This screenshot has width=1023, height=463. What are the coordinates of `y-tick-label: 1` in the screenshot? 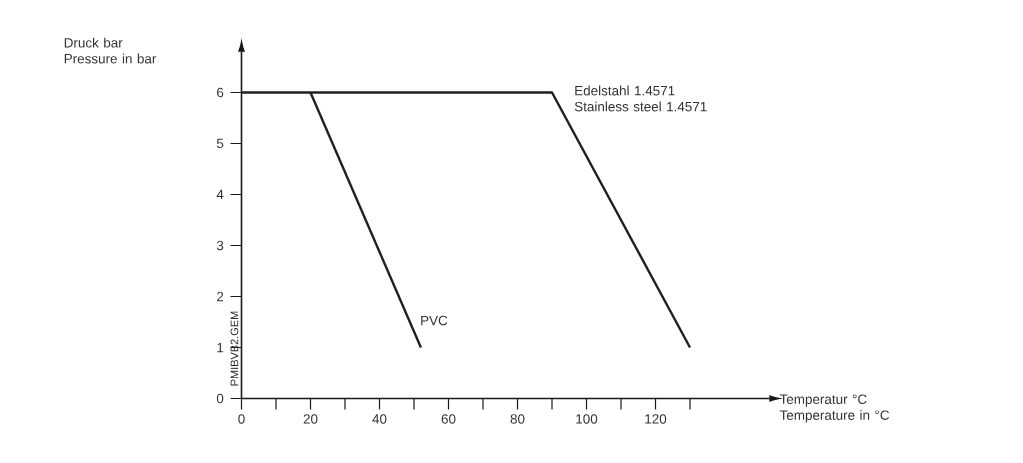 It's located at (220, 347).